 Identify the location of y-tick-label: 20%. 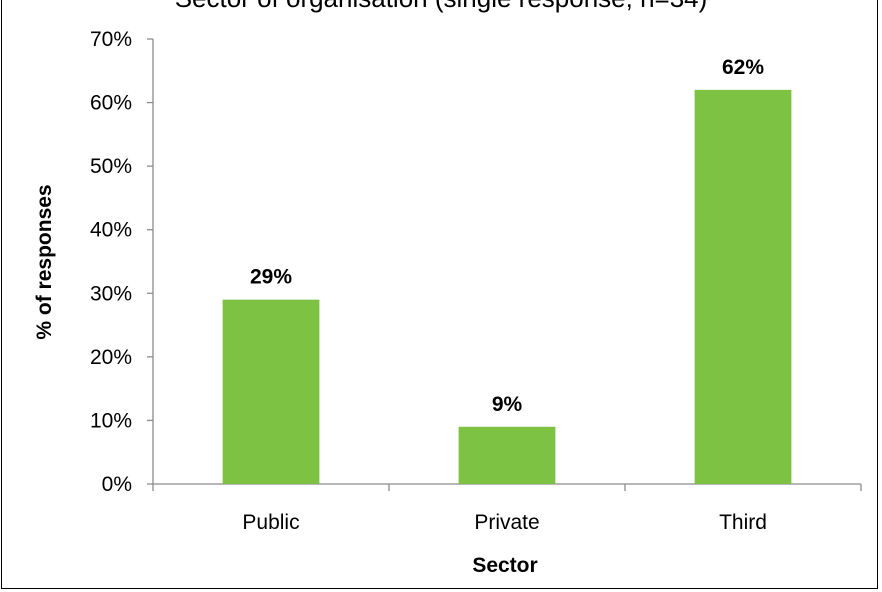
(111, 357).